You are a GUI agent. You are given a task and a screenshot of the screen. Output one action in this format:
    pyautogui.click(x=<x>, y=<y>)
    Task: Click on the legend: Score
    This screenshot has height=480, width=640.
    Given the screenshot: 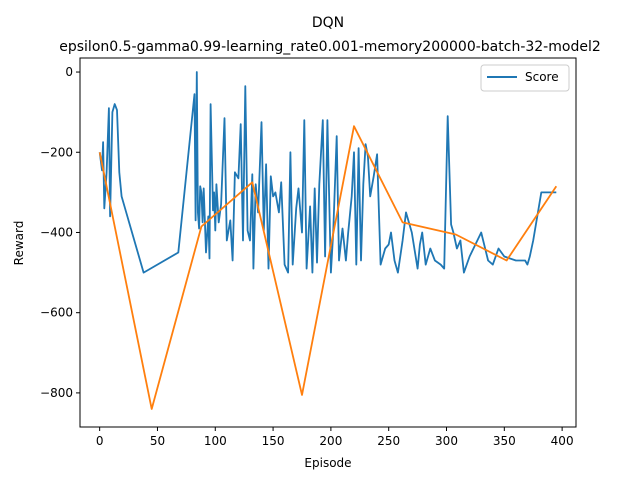 What is the action you would take?
    pyautogui.click(x=525, y=78)
    